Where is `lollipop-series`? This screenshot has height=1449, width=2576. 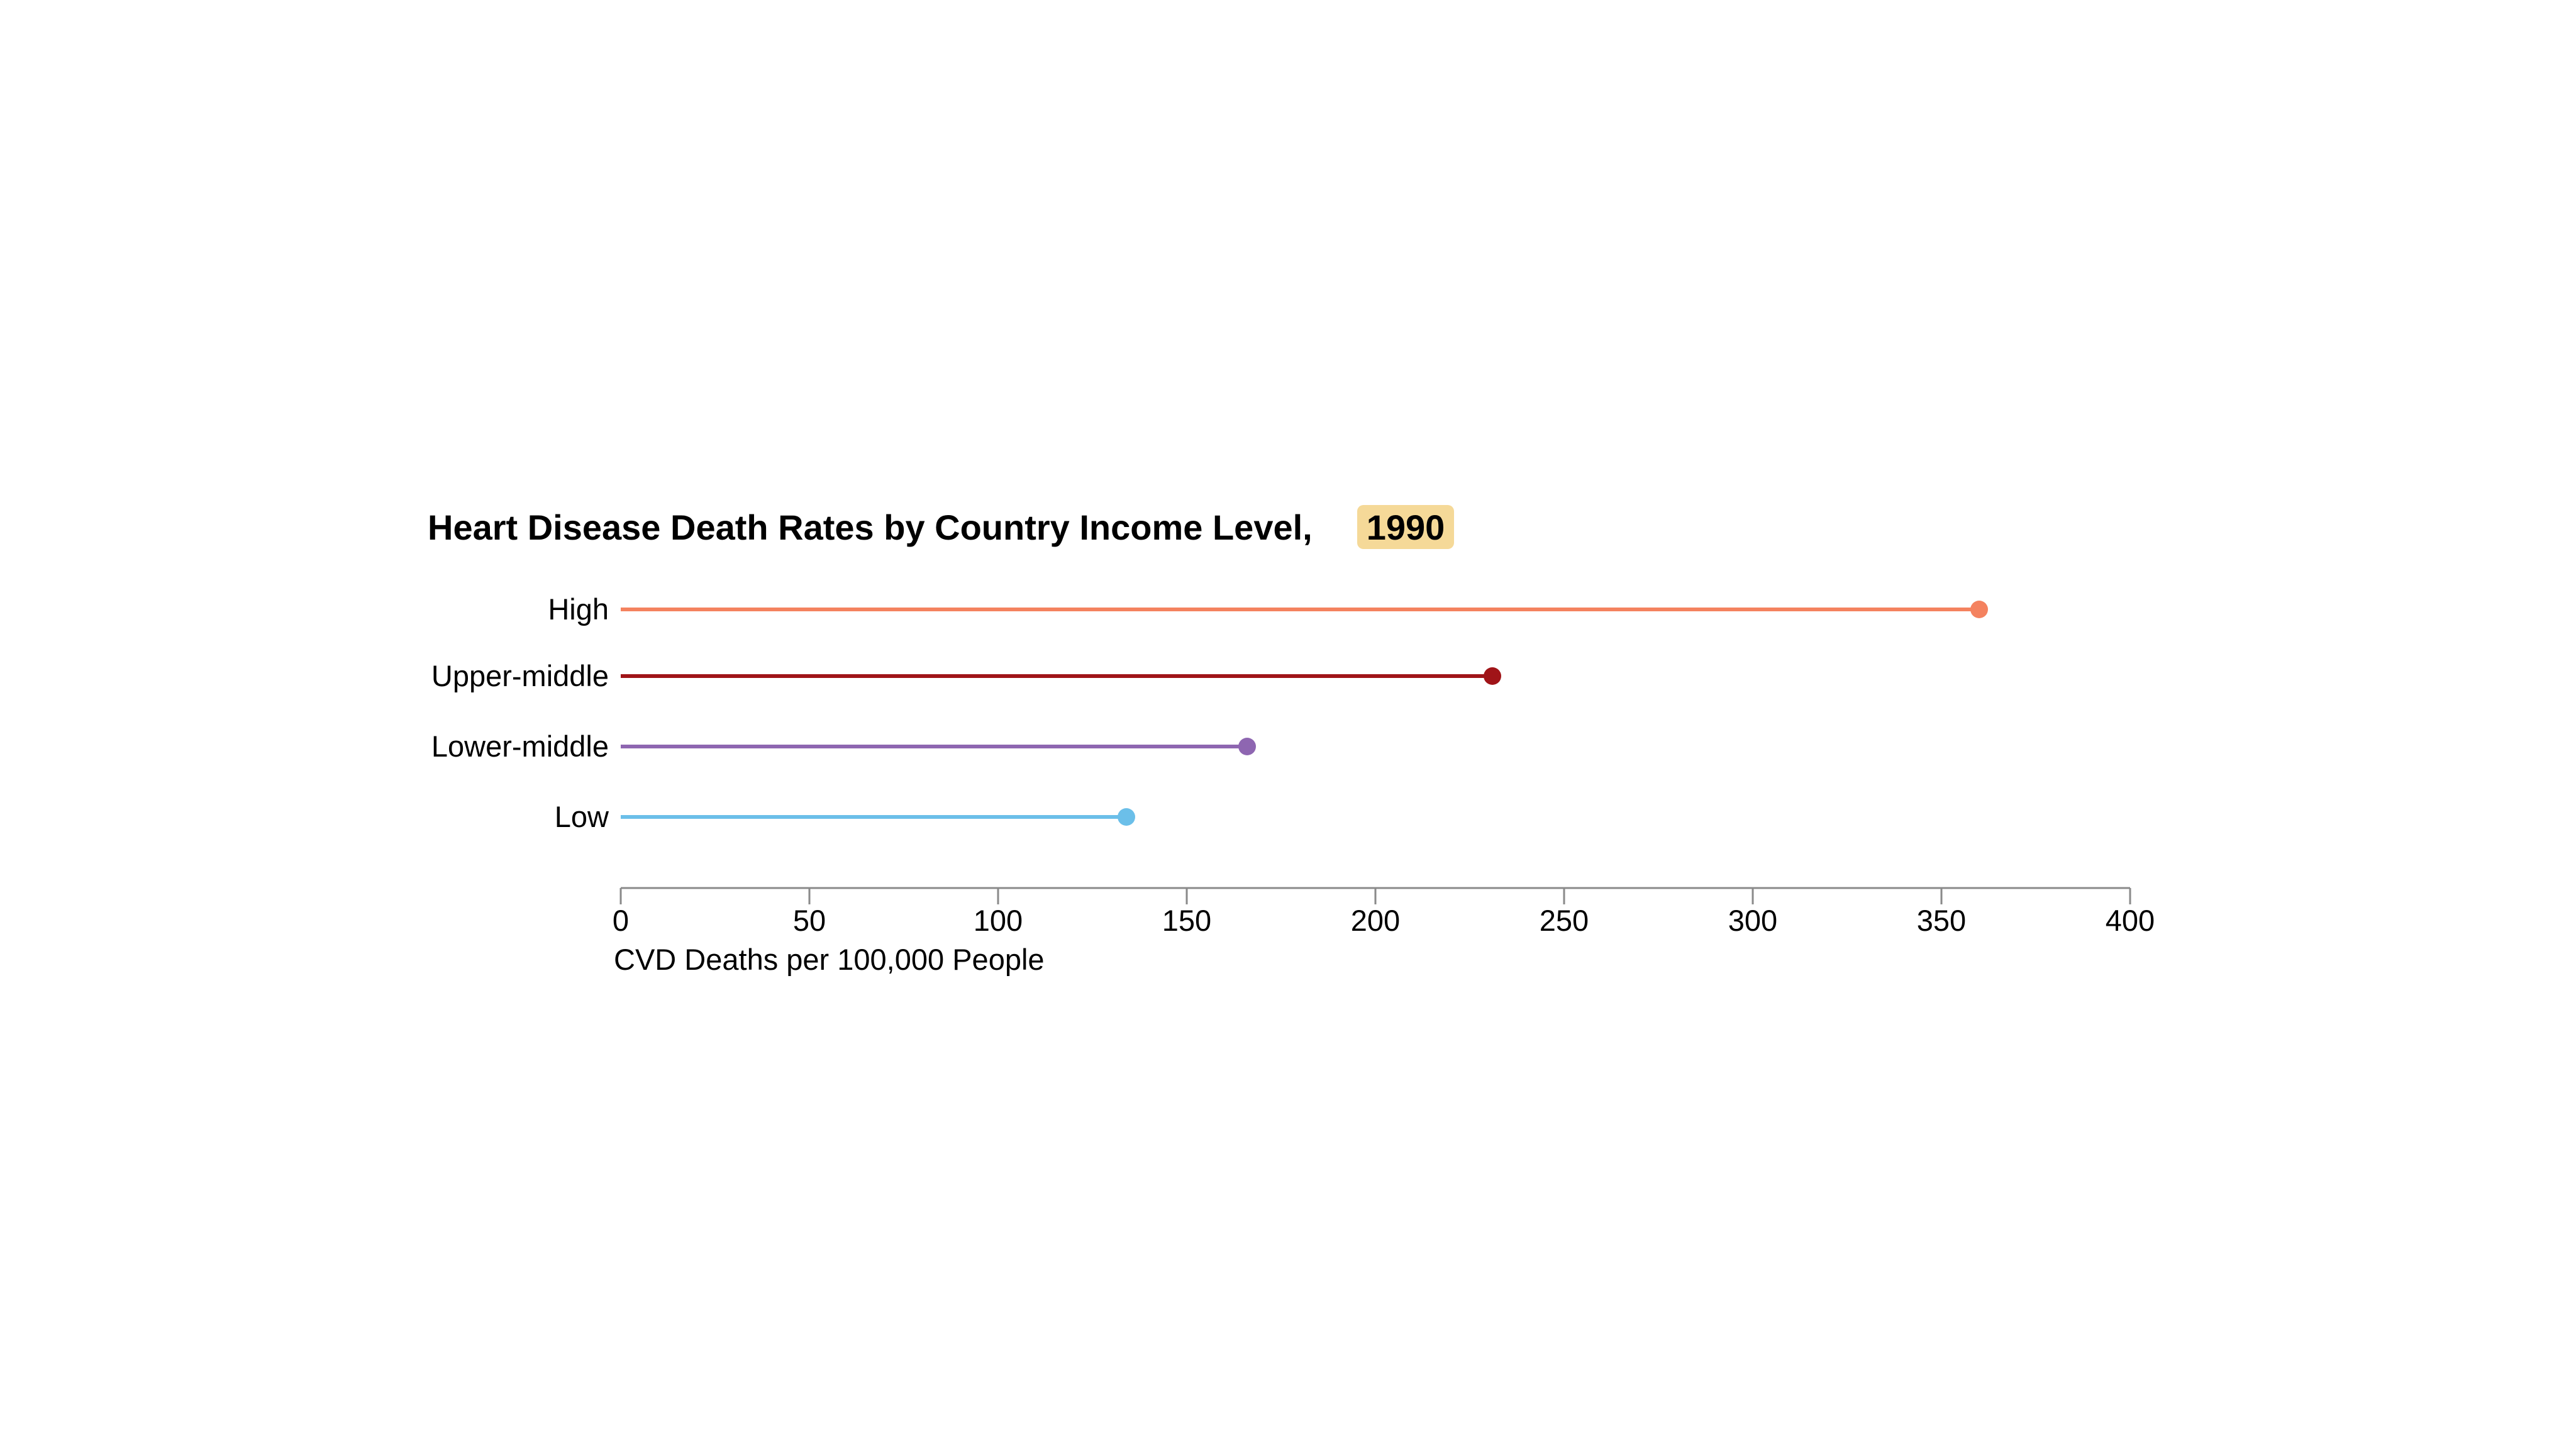
lollipop-series is located at coordinates (1304, 713).